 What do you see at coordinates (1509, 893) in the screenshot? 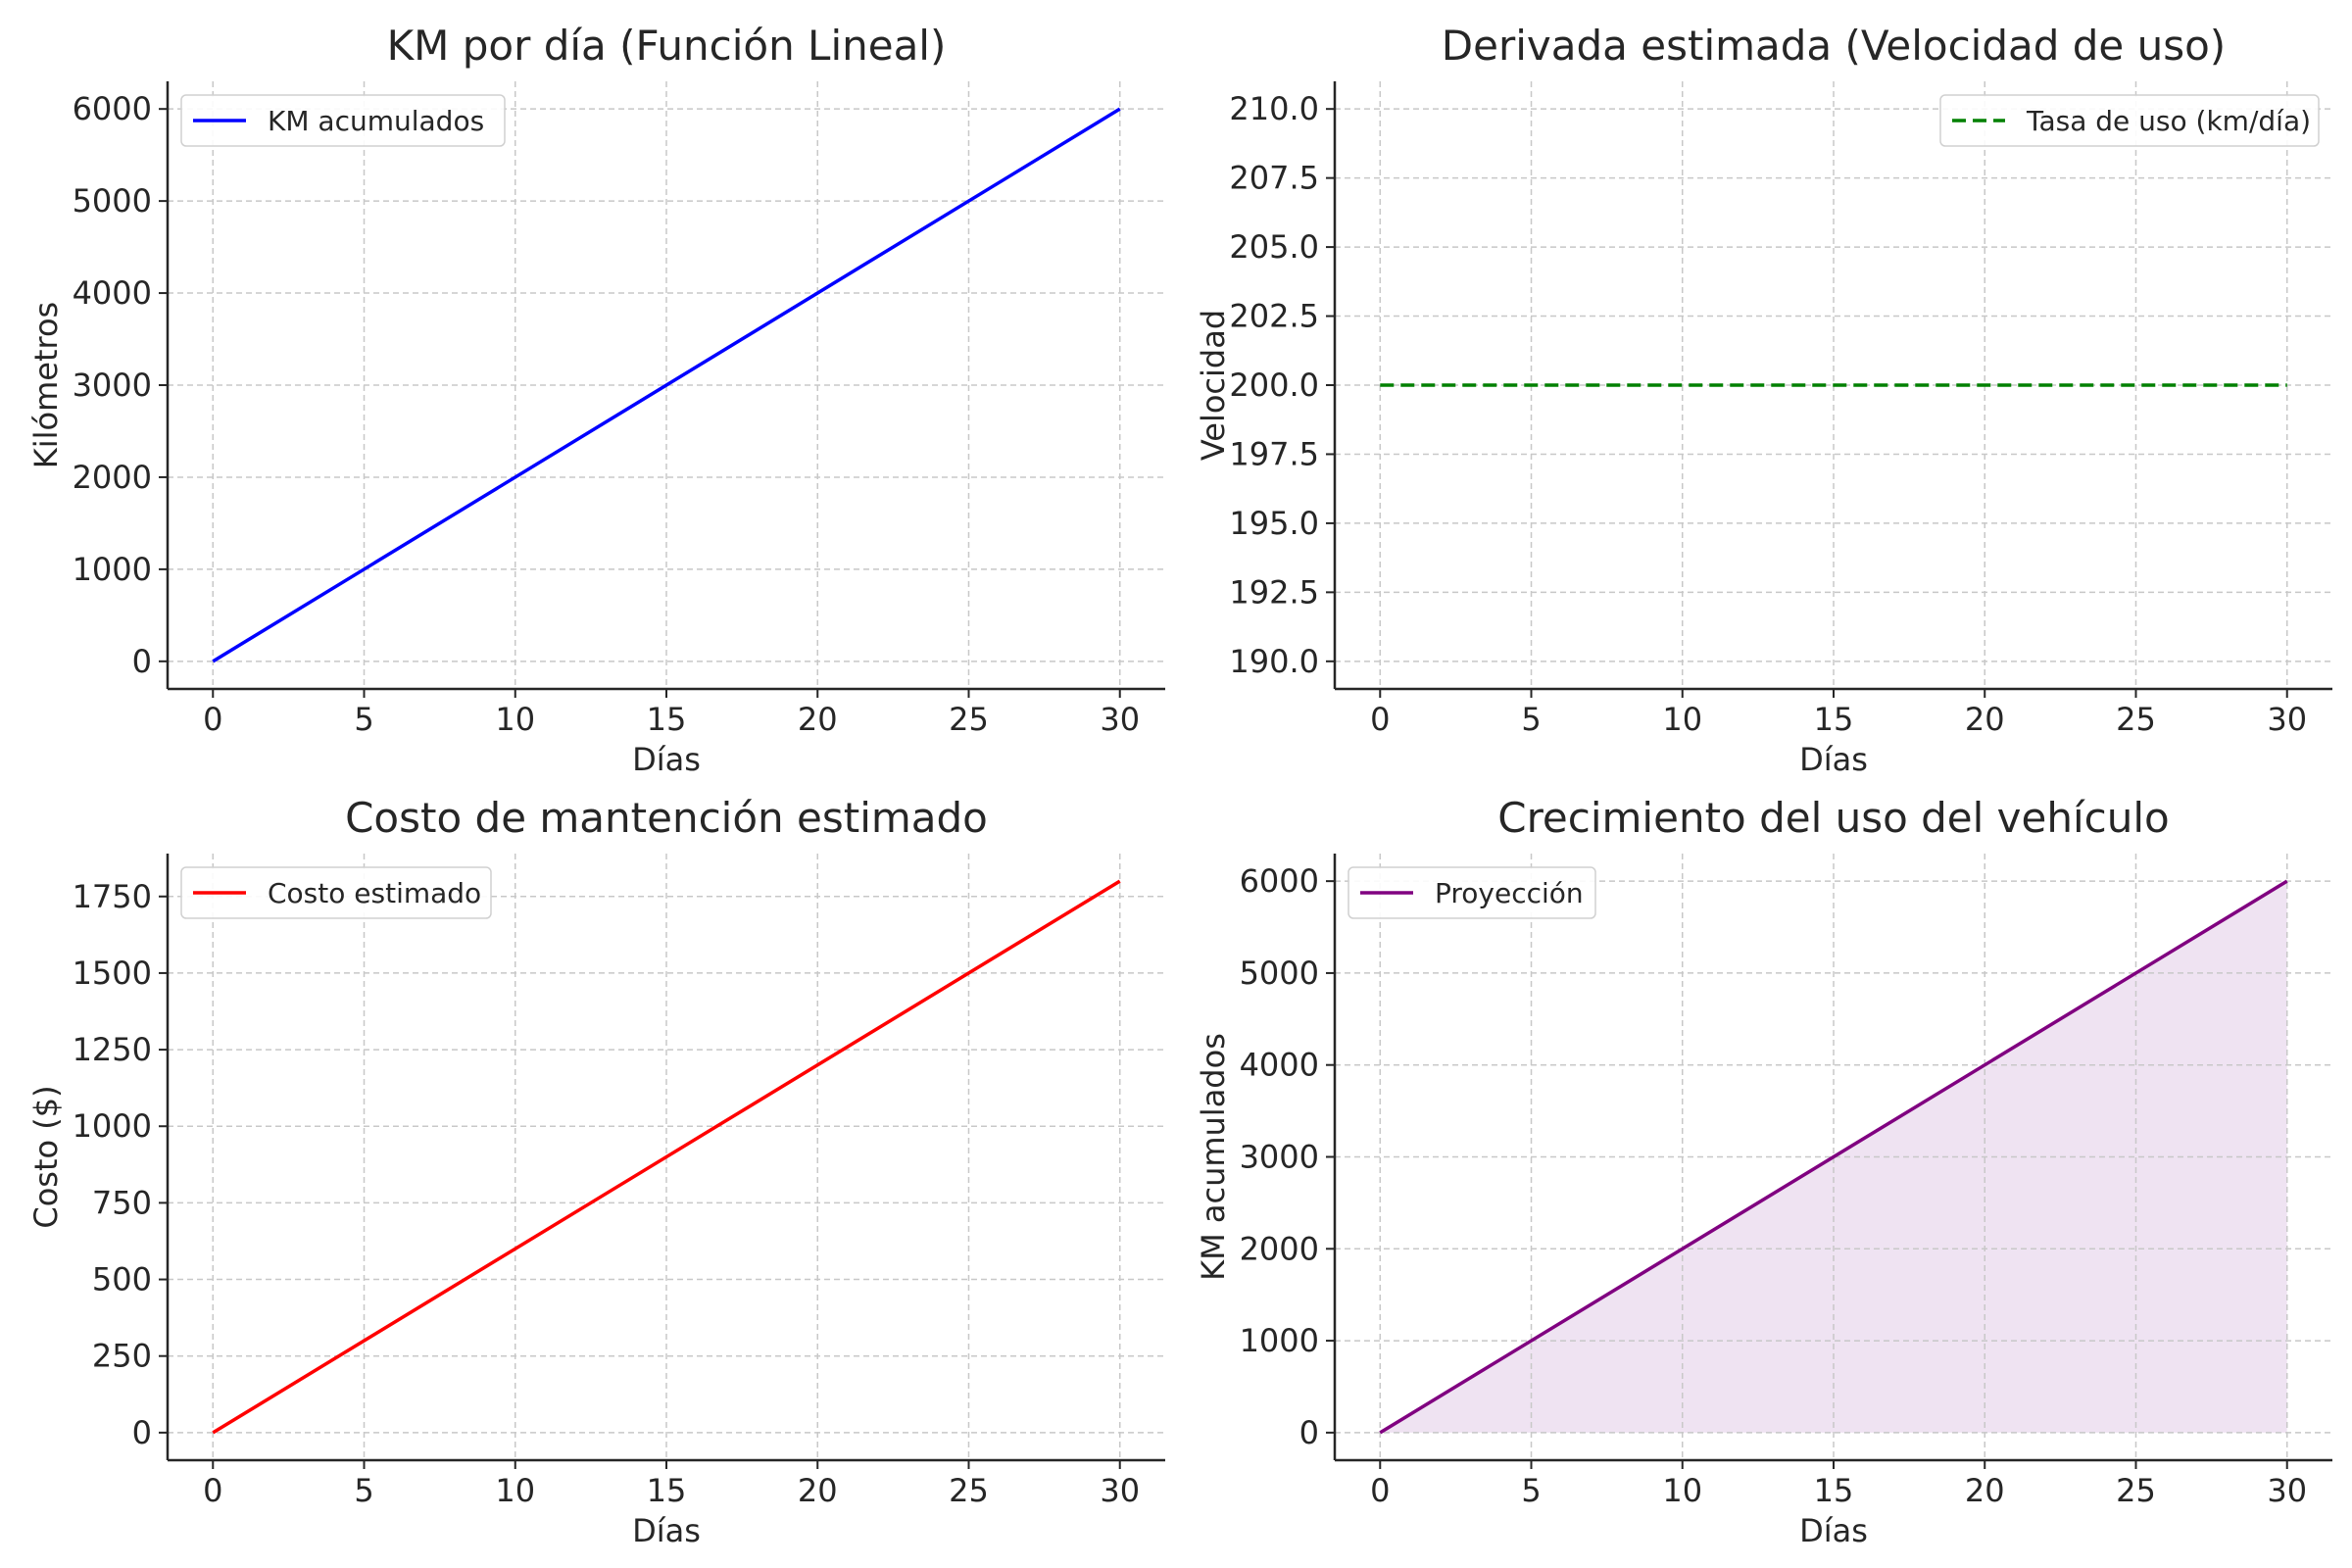
I see `legend-label: Proyección` at bounding box center [1509, 893].